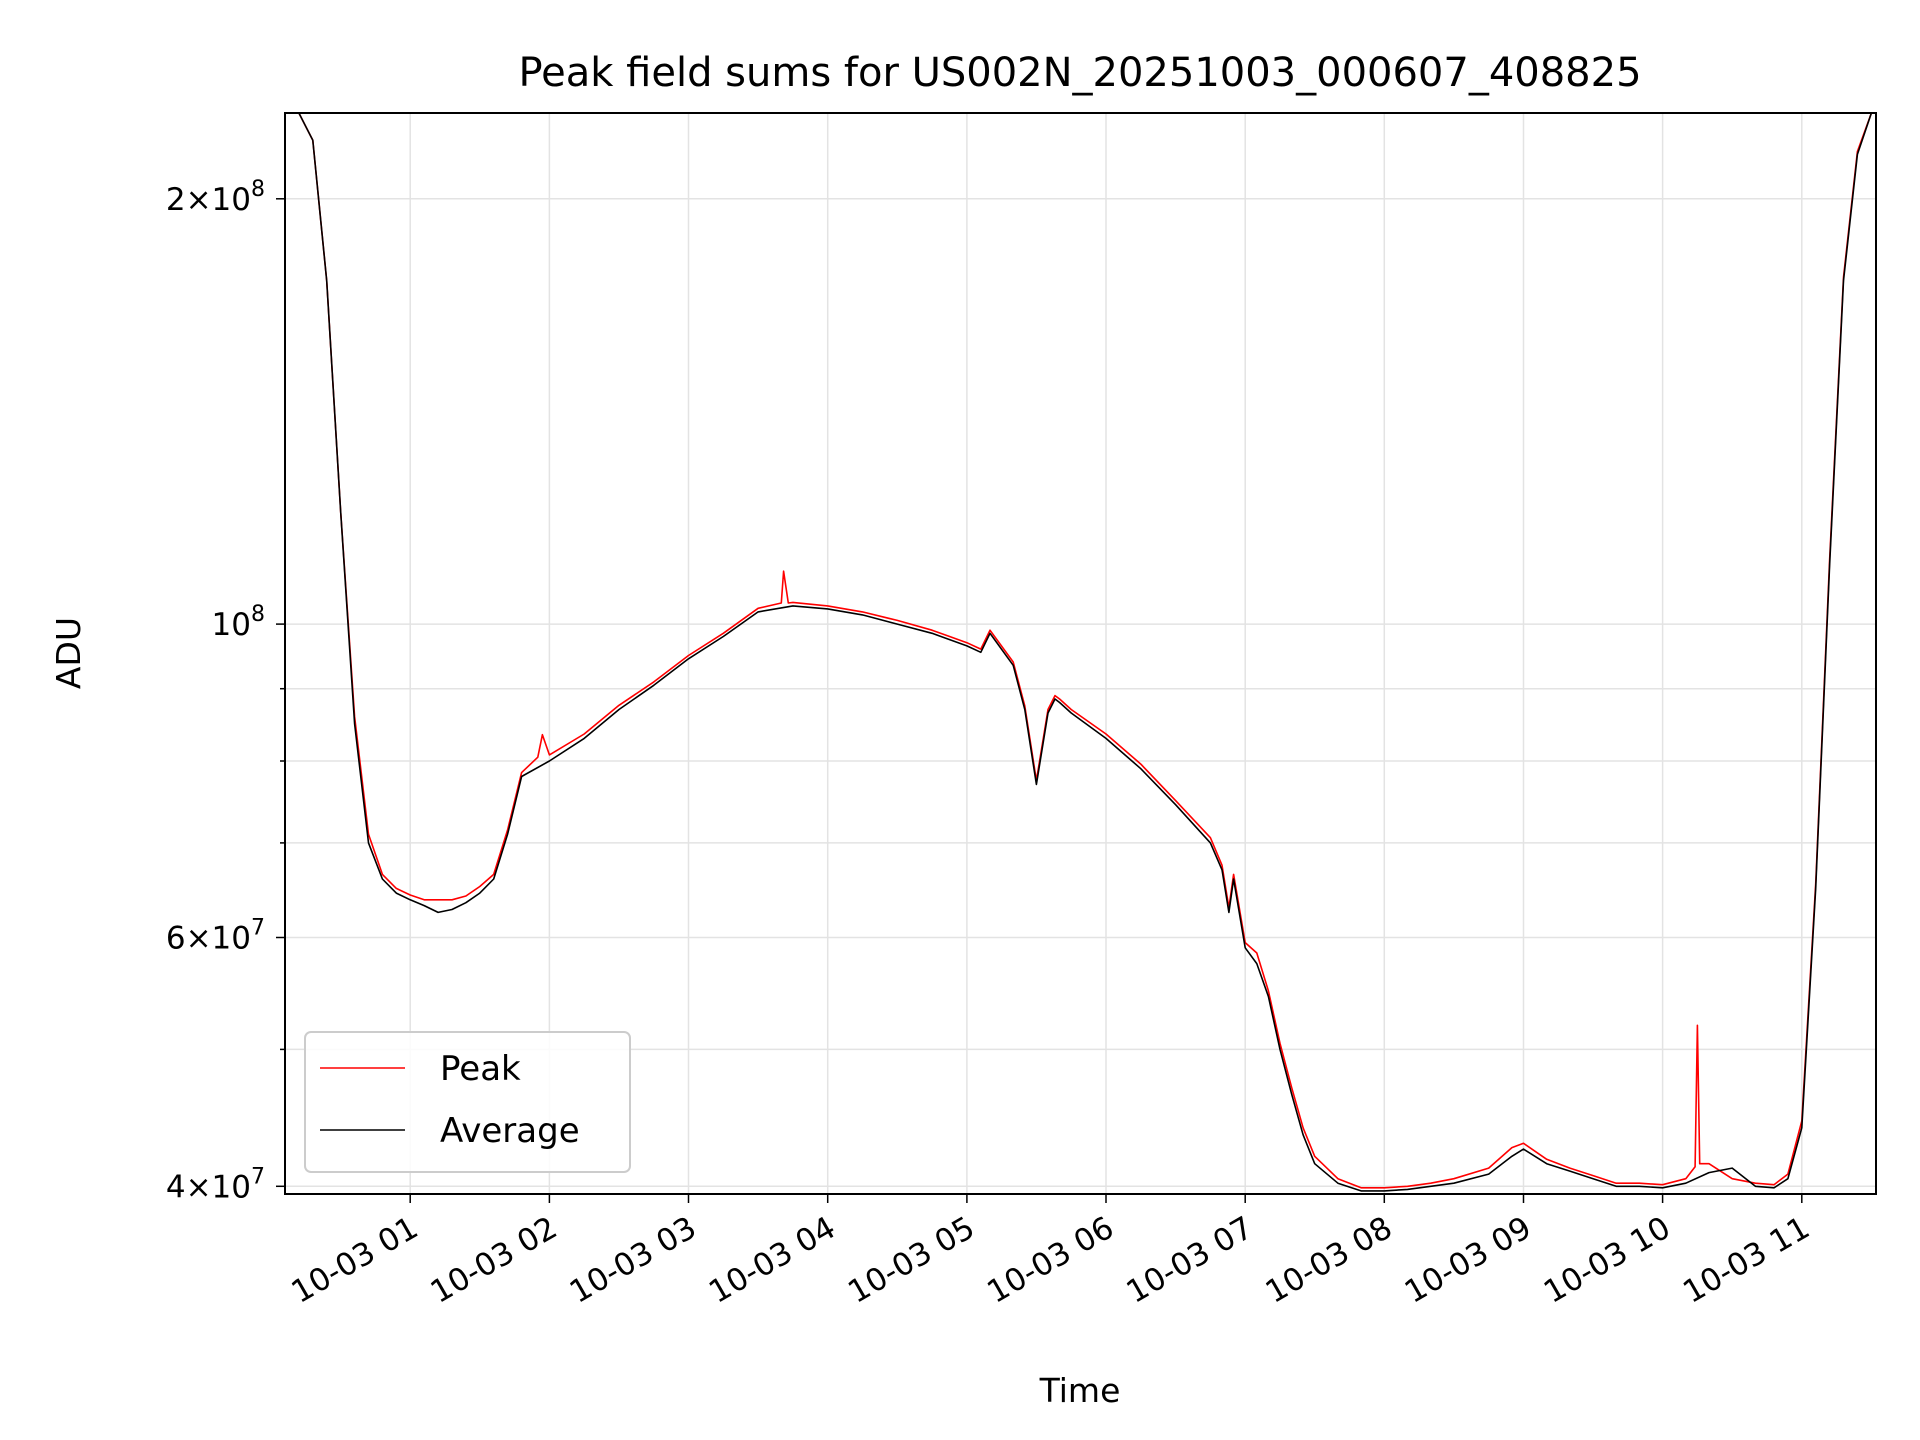 The width and height of the screenshot is (1920, 1440). I want to click on x-axis-label: Time, so click(1080, 1390).